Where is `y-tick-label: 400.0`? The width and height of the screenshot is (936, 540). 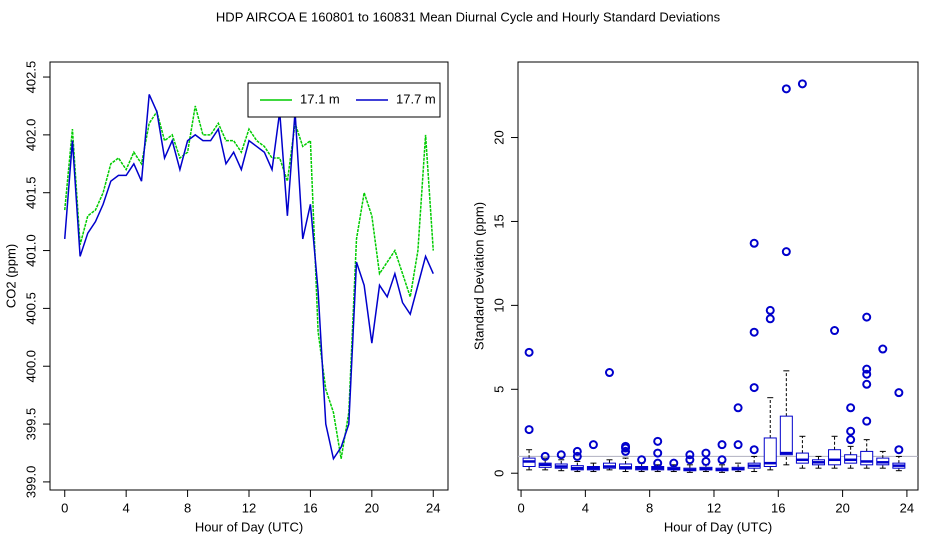
y-tick-label: 400.0 is located at coordinates (30, 366).